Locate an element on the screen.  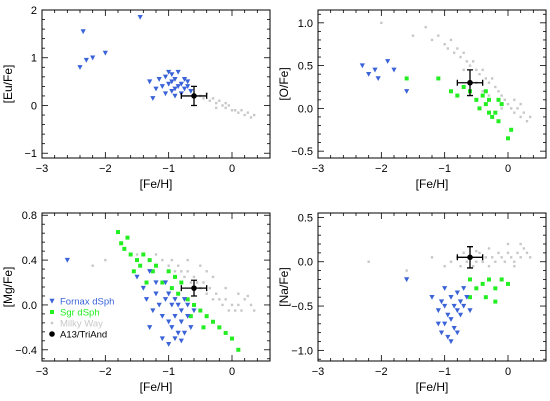
x-tick-label: −2 is located at coordinates (105, 169).